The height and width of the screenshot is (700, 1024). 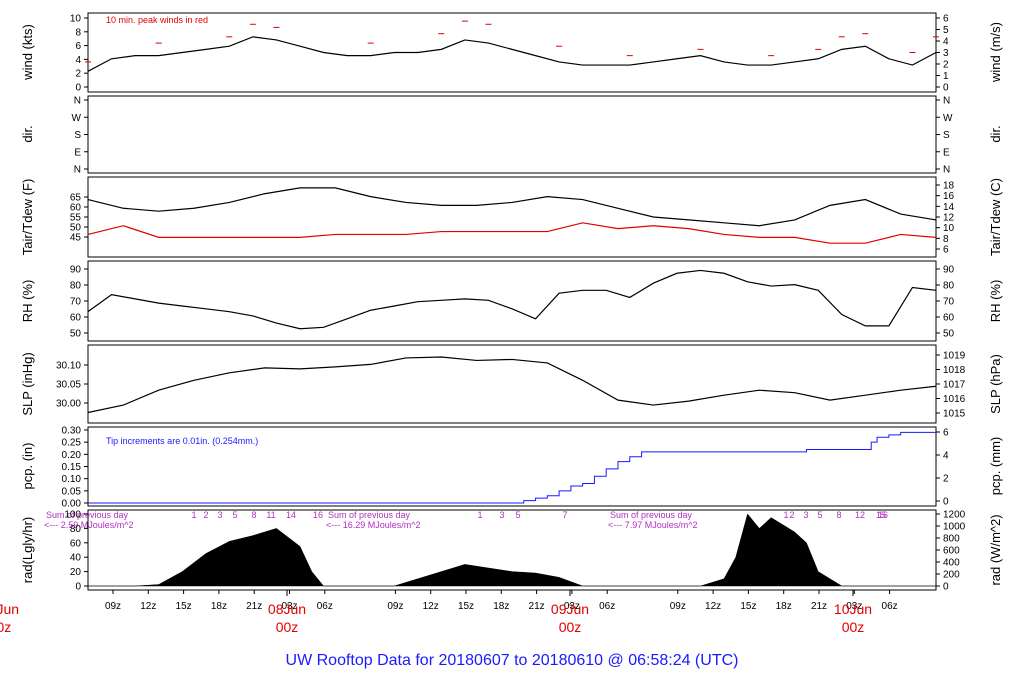 What do you see at coordinates (76, 334) in the screenshot?
I see `rh-left-ticklabel: 50` at bounding box center [76, 334].